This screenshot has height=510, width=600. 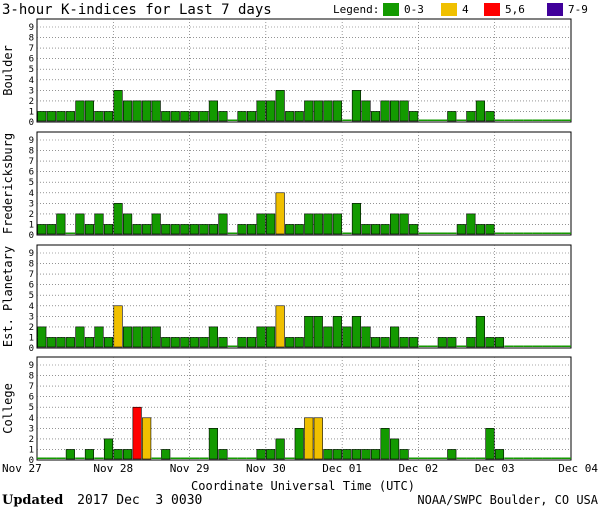 What do you see at coordinates (31, 183) in the screenshot?
I see `y-tick-label: 5` at bounding box center [31, 183].